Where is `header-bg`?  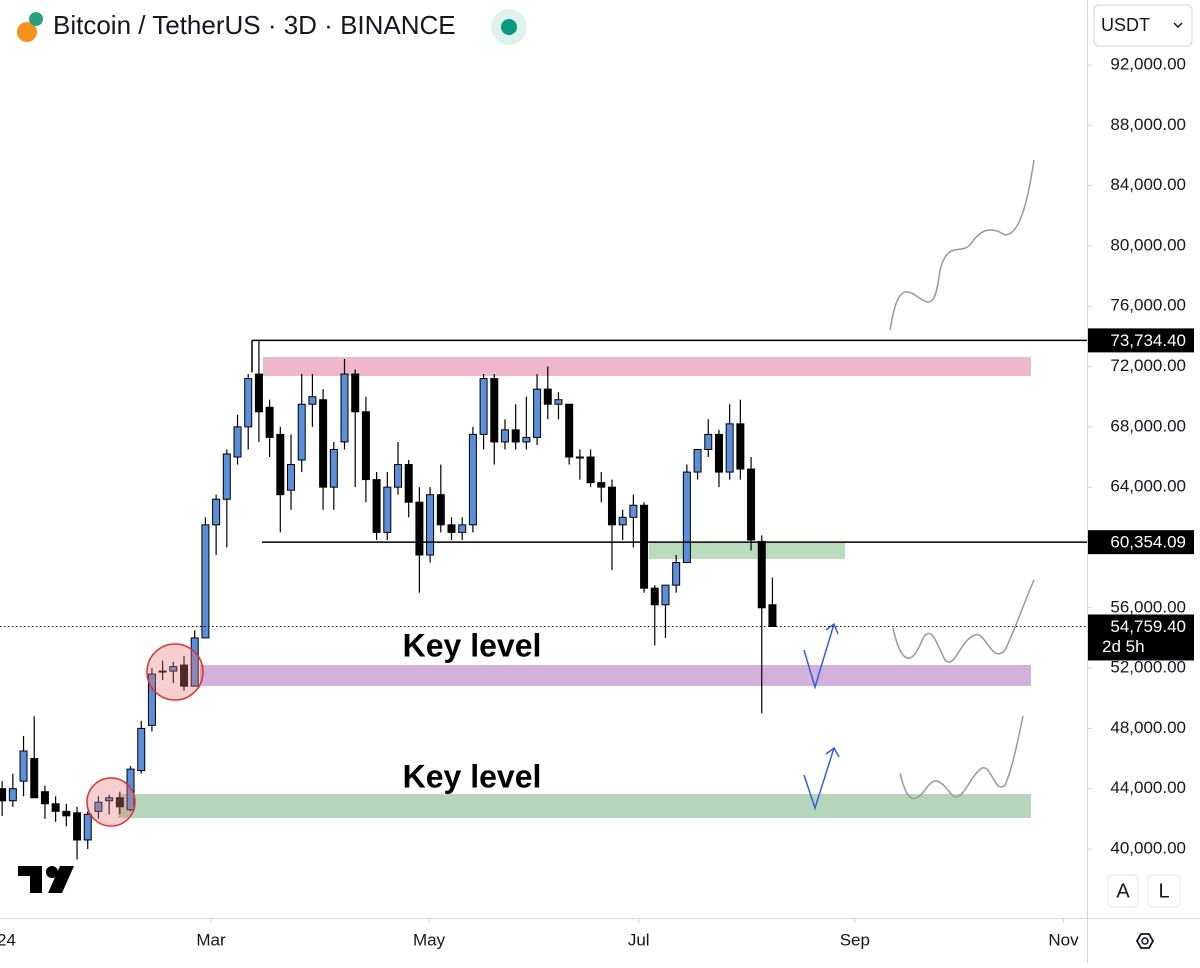 header-bg is located at coordinates (278, 27).